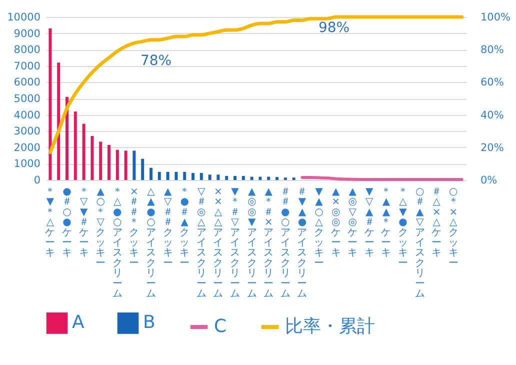  I want to click on category-label: ▲＊＃×アイスクリーム, so click(269, 243).